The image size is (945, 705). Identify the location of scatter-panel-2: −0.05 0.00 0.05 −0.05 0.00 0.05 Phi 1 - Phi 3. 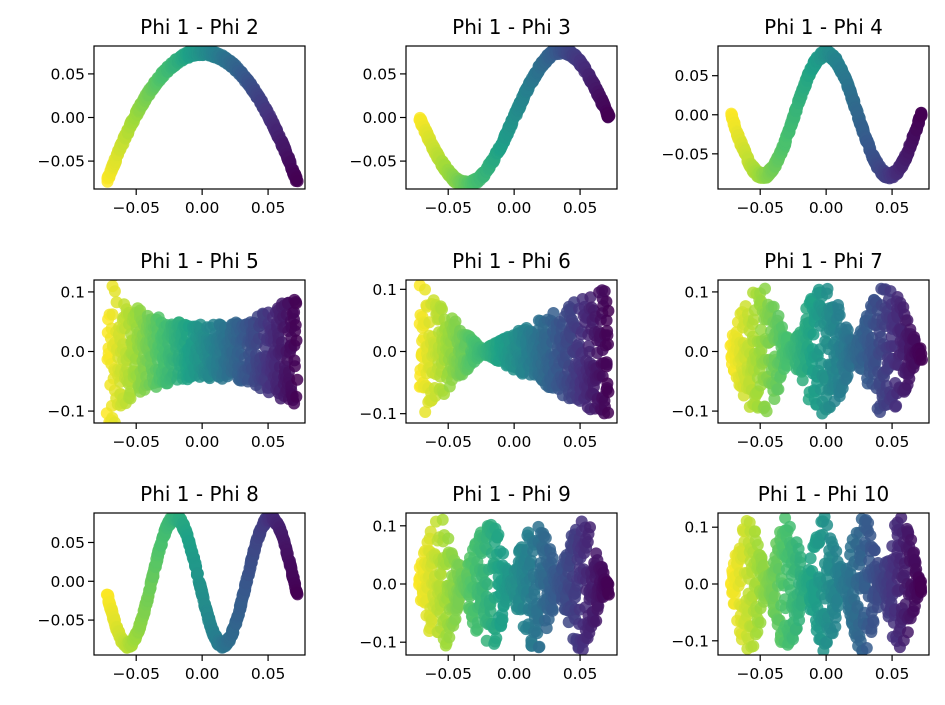
(484, 116).